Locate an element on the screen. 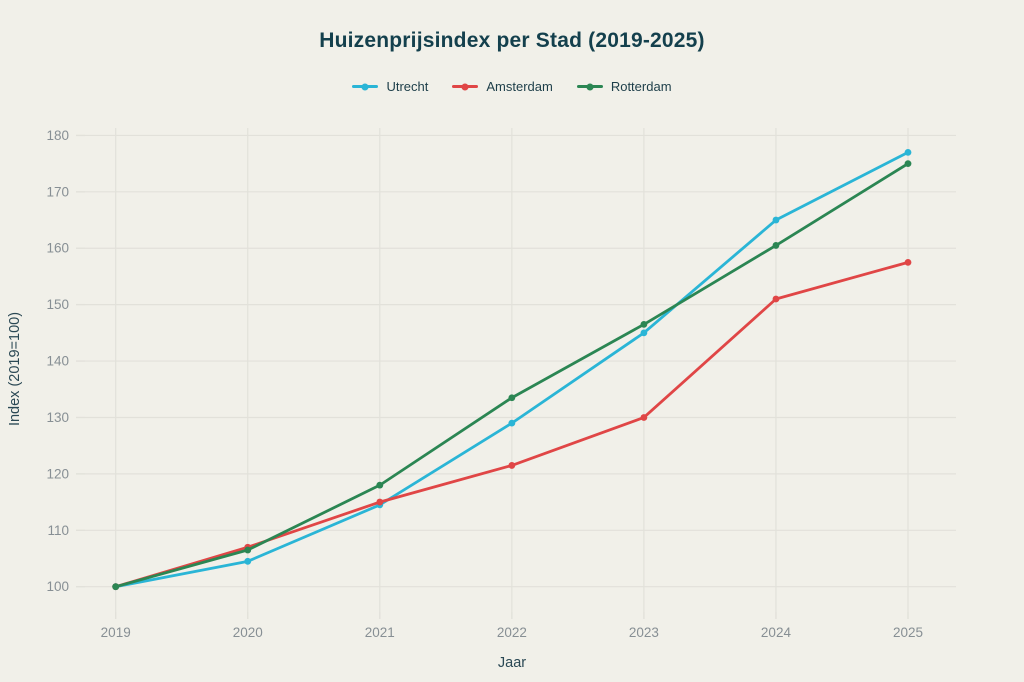  legend-item-amsterdam: Amsterdam is located at coordinates (502, 86).